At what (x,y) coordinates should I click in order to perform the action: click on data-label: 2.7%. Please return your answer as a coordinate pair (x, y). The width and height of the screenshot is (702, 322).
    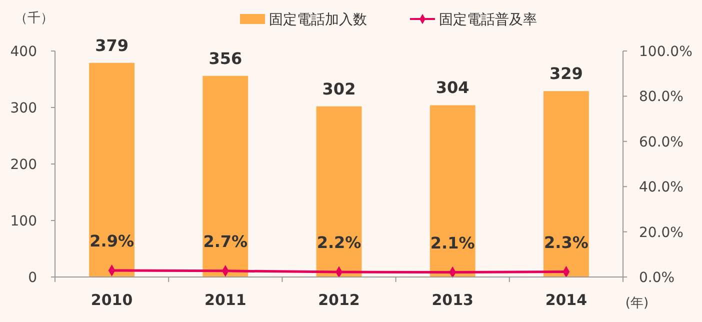
    Looking at the image, I should click on (225, 241).